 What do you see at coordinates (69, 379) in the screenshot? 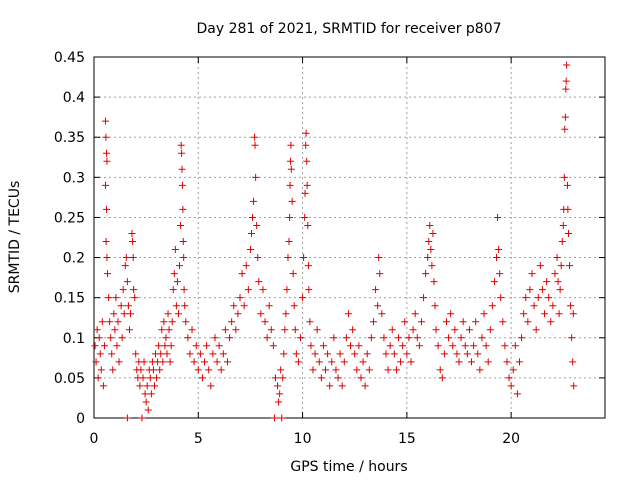
I see `y-tick-label: 0.05` at bounding box center [69, 379].